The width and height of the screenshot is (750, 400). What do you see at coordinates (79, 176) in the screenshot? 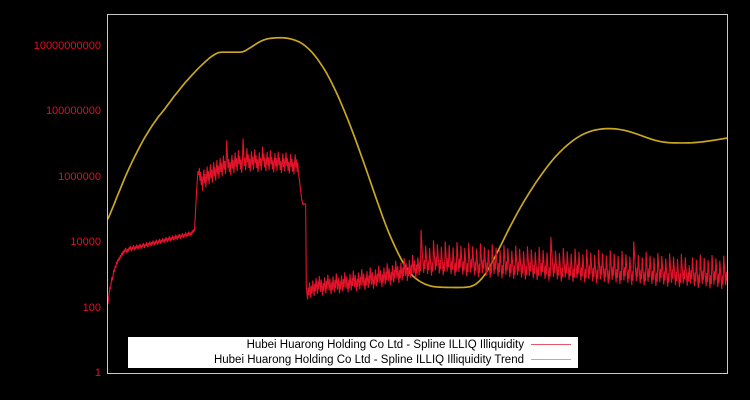
I see `y-tick-label: 1000000` at bounding box center [79, 176].